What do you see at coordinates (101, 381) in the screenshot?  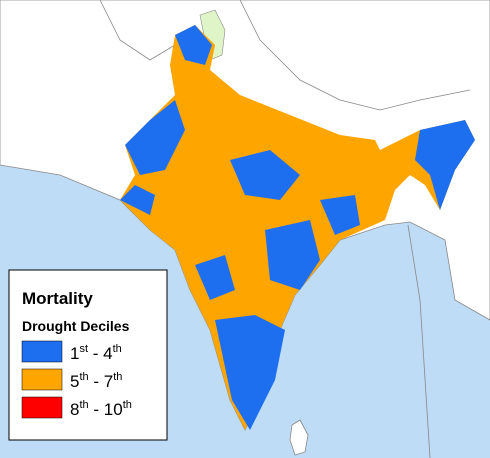 I see `label-text: - 7` at bounding box center [101, 381].